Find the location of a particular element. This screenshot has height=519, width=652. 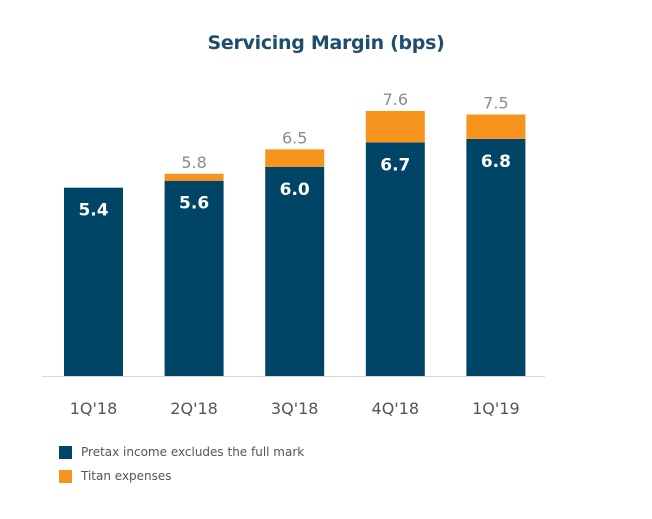

bar-value-label: 6.7 is located at coordinates (395, 165).